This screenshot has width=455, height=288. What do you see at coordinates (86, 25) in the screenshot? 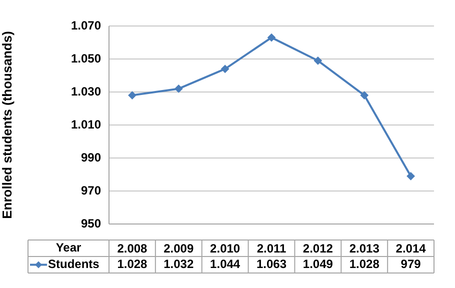
I see `y-tick-label: 1.070` at bounding box center [86, 25].